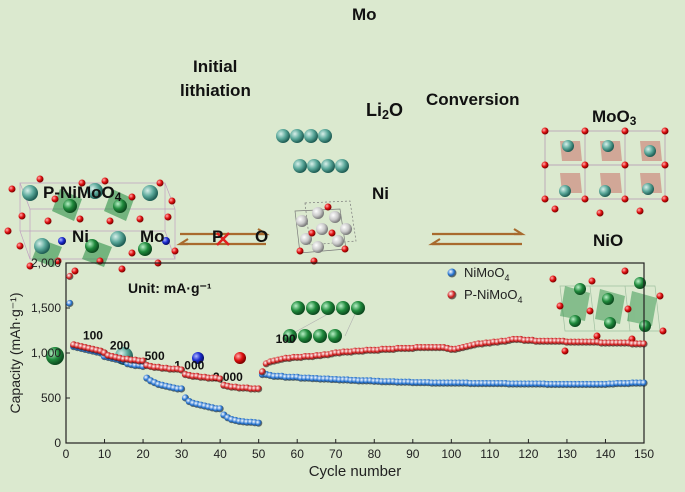  What do you see at coordinates (220, 454) in the screenshot?
I see `x-tick-label: 40` at bounding box center [220, 454].